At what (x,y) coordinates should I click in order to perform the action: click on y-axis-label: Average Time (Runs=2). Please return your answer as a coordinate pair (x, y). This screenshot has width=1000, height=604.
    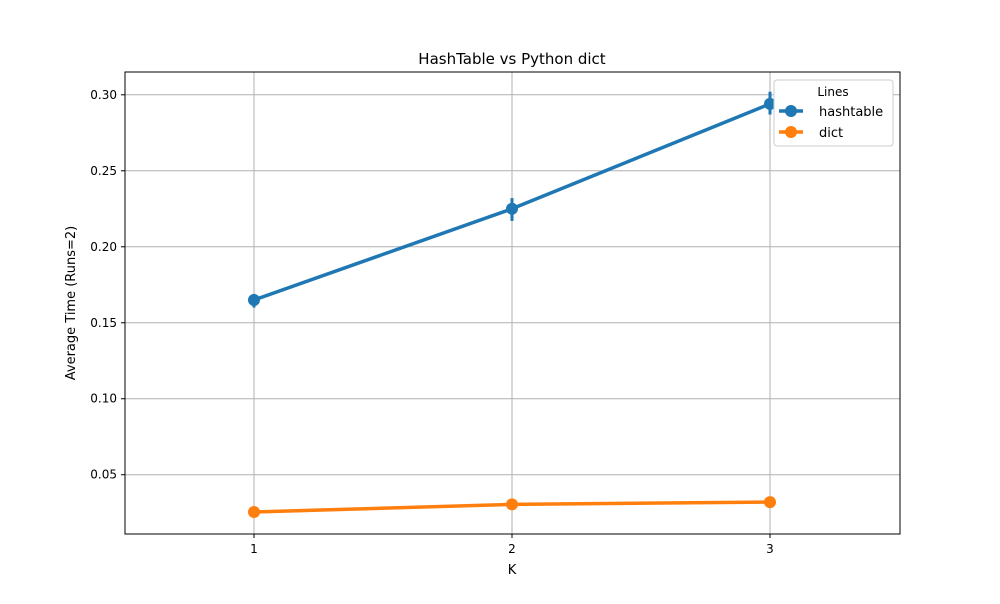
    Looking at the image, I should click on (71, 303).